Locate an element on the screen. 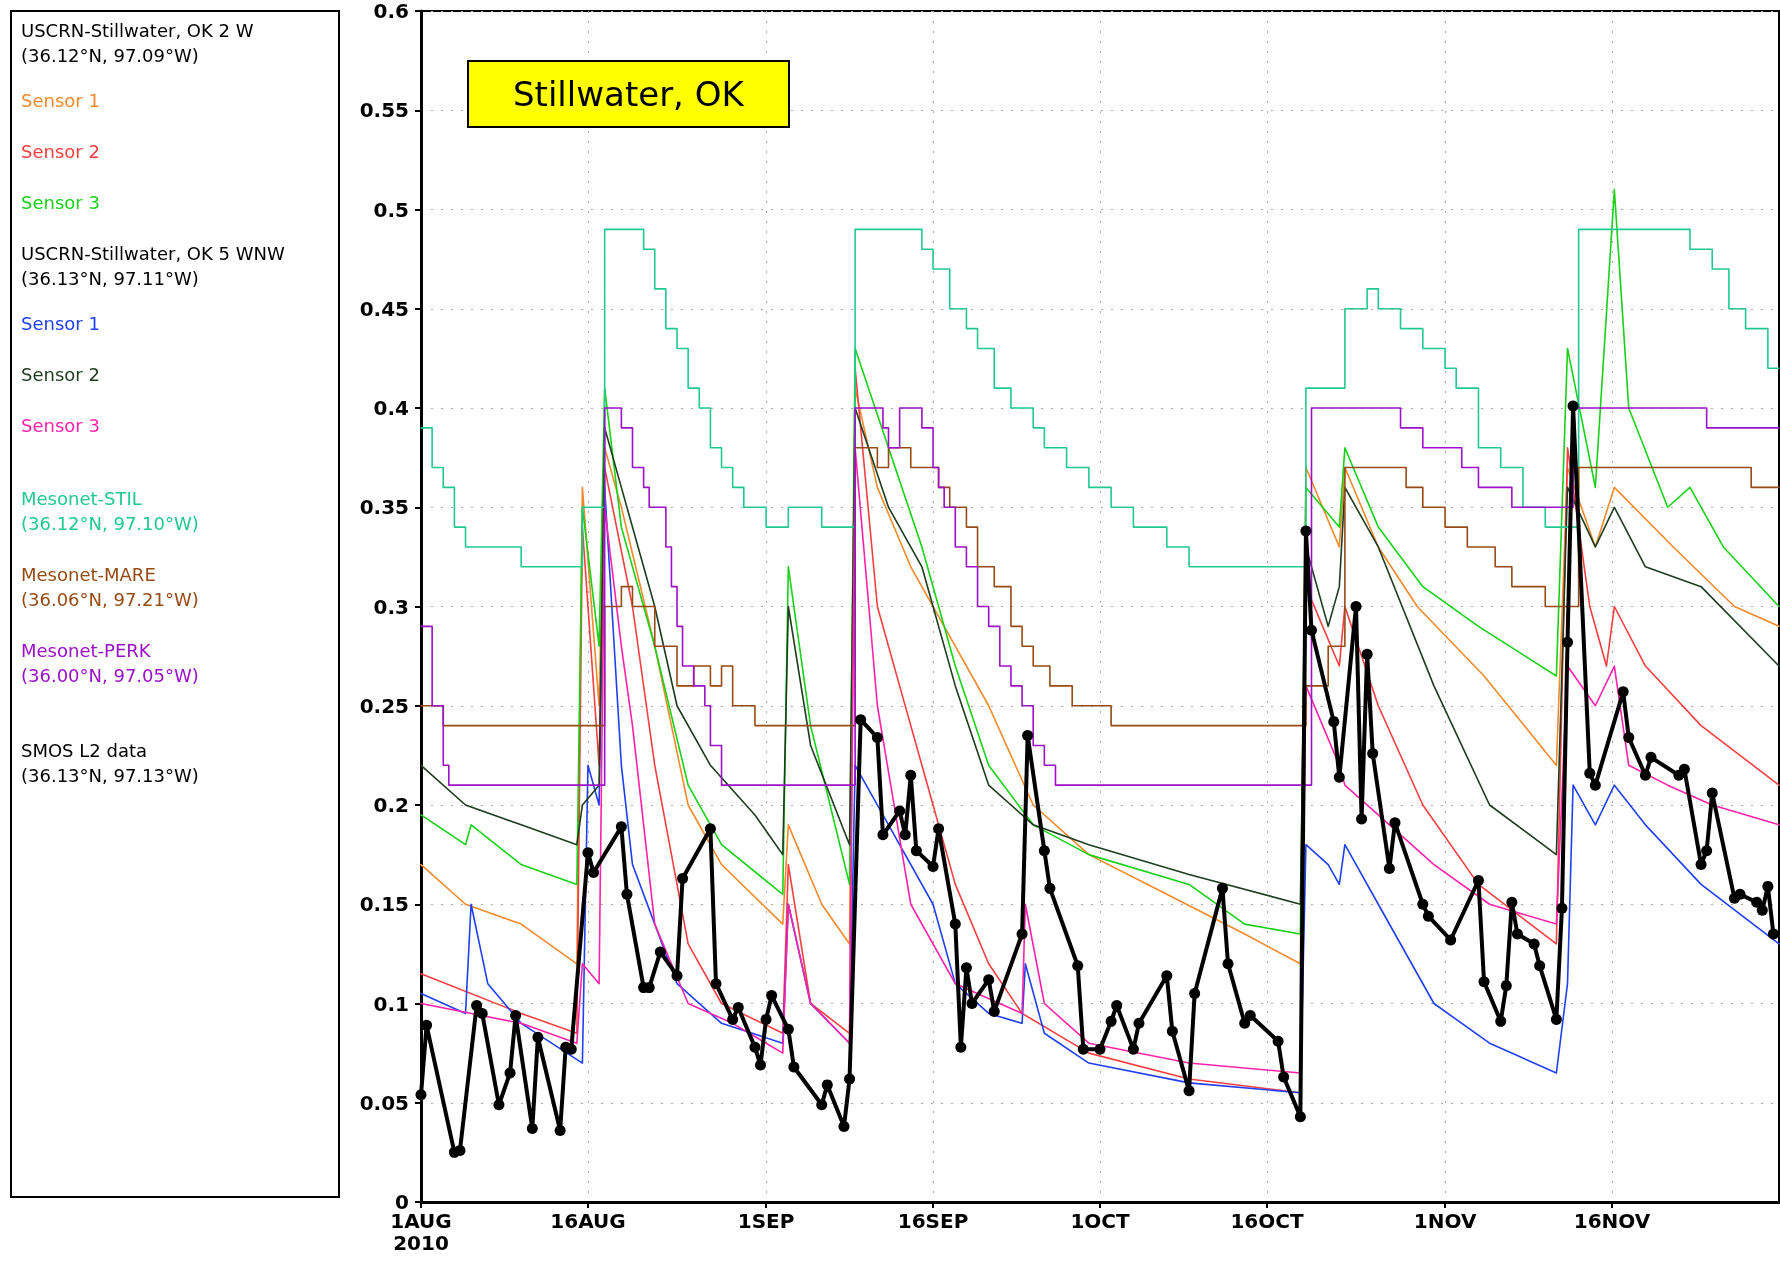 The image size is (1780, 1263). x-tick-label: 1OCT is located at coordinates (1100, 1221).